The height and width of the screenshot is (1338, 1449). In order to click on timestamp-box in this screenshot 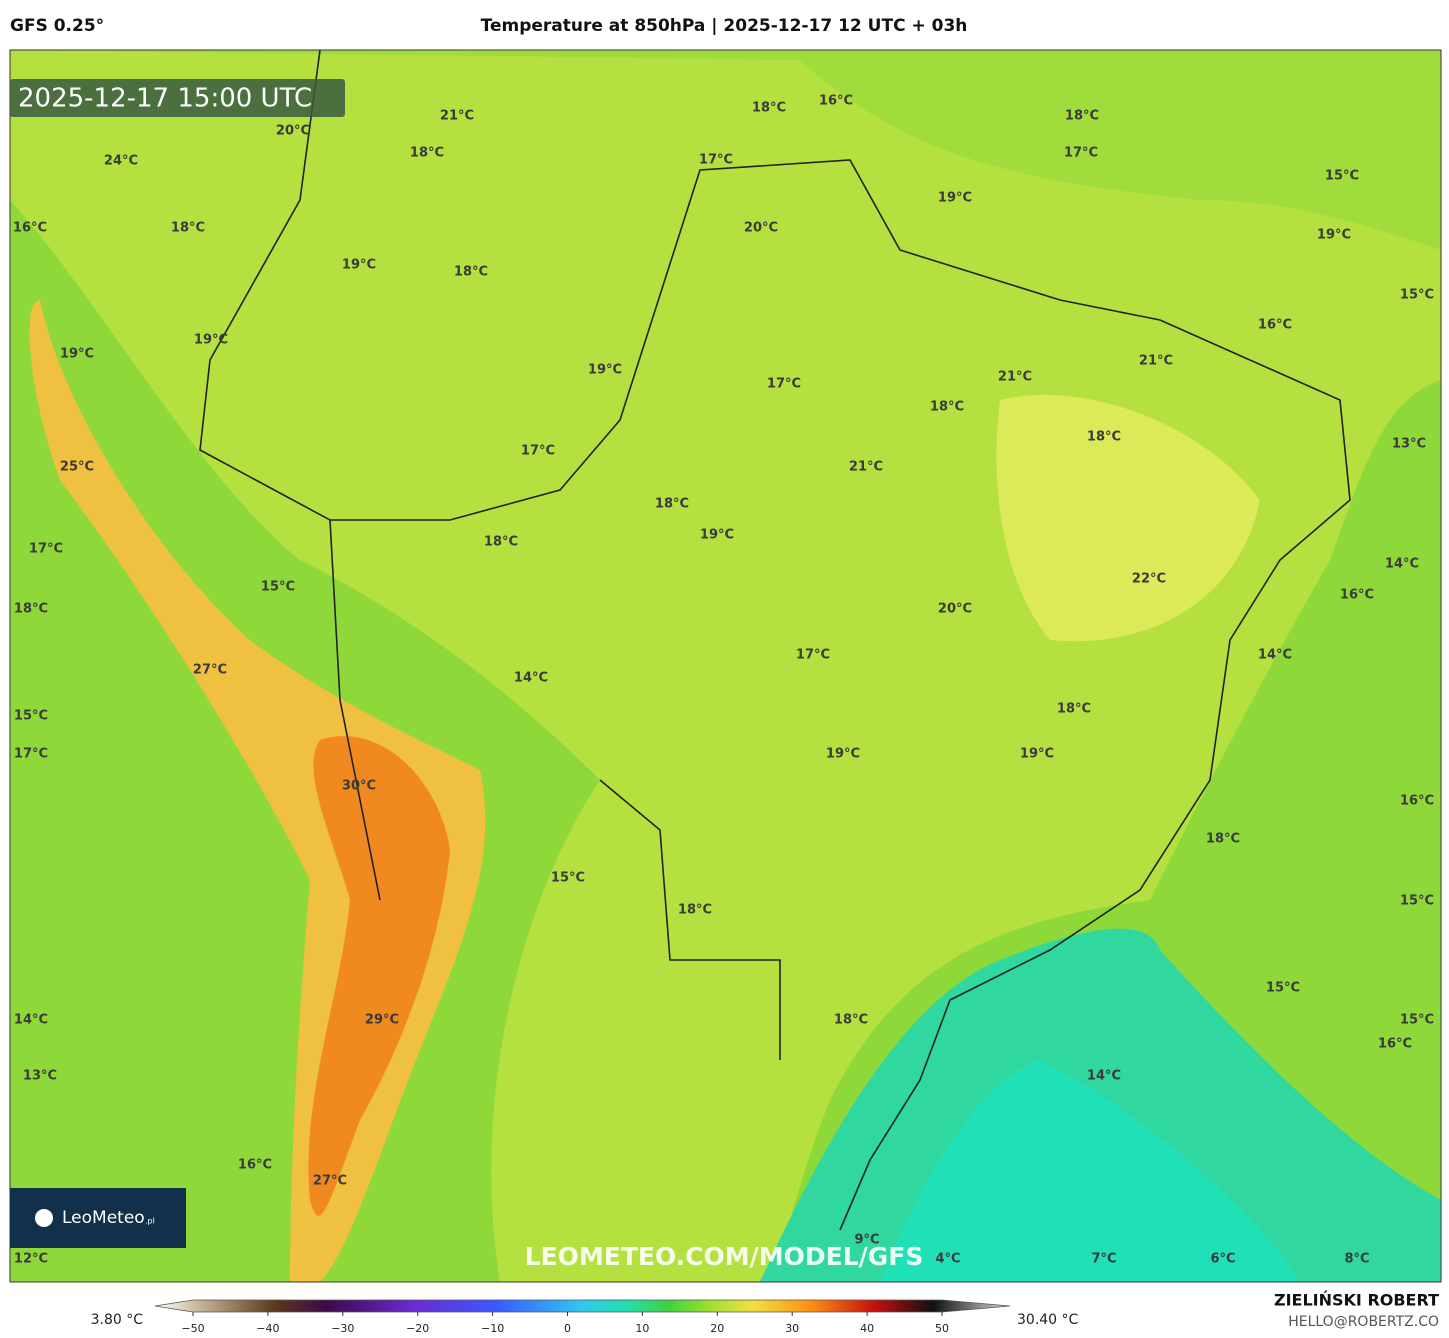, I will do `click(177, 98)`.